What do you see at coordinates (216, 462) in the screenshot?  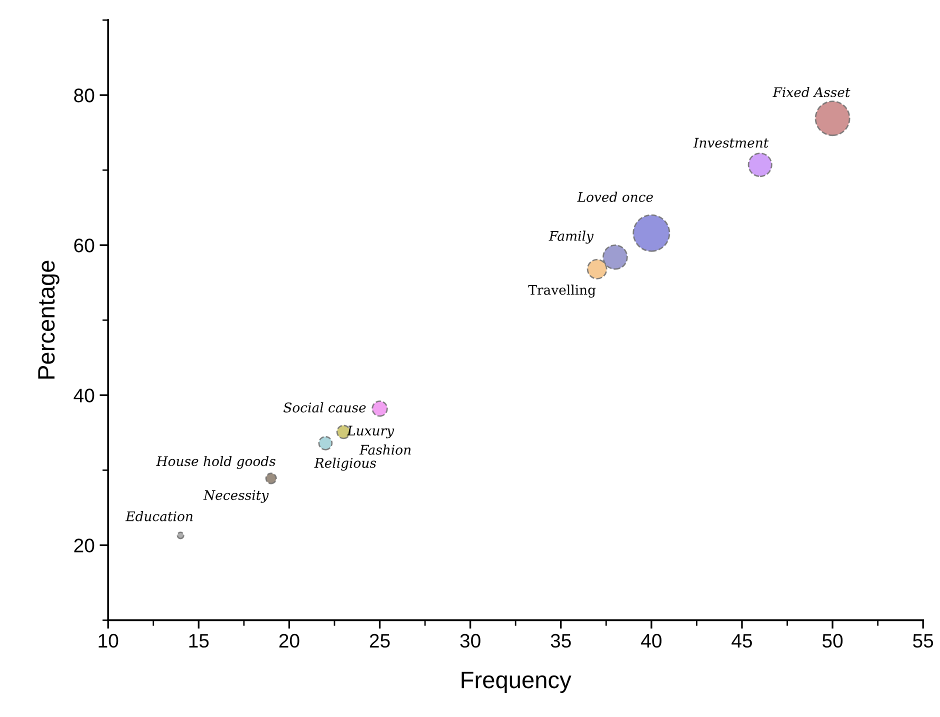 I see `annotation: House hold goods` at bounding box center [216, 462].